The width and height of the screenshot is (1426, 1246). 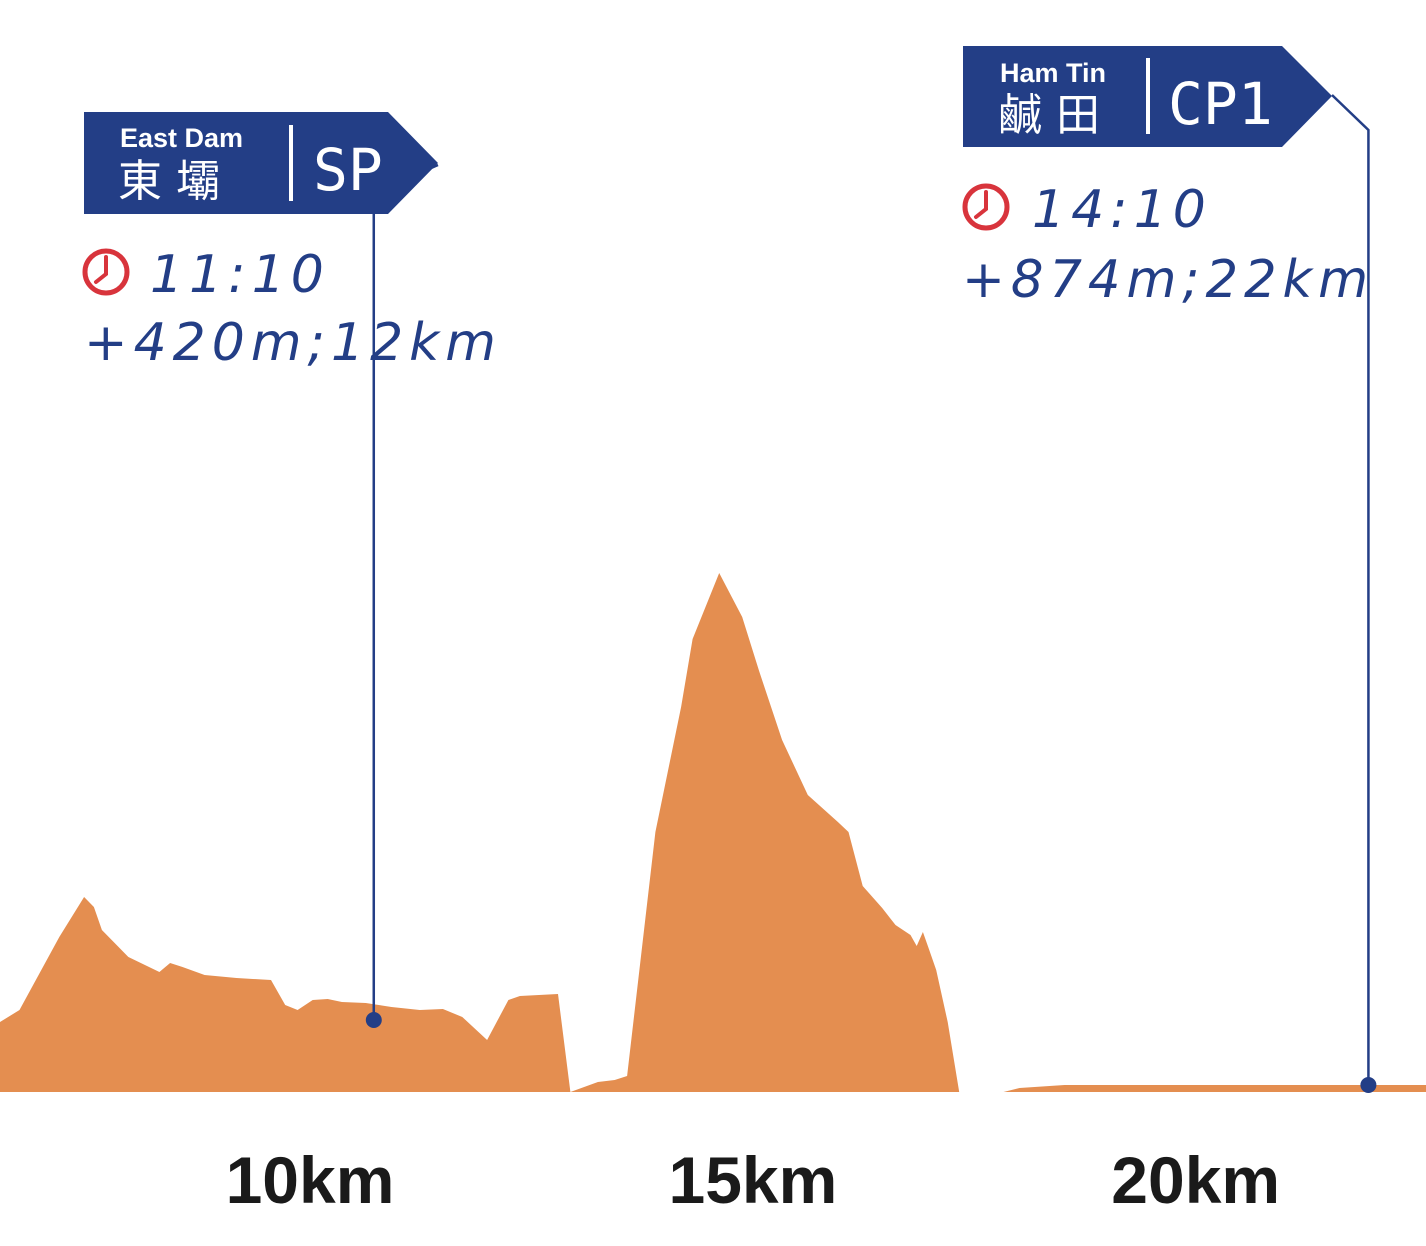 What do you see at coordinates (1053, 73) in the screenshot?
I see `checkpoint-en-name: Ham Tin` at bounding box center [1053, 73].